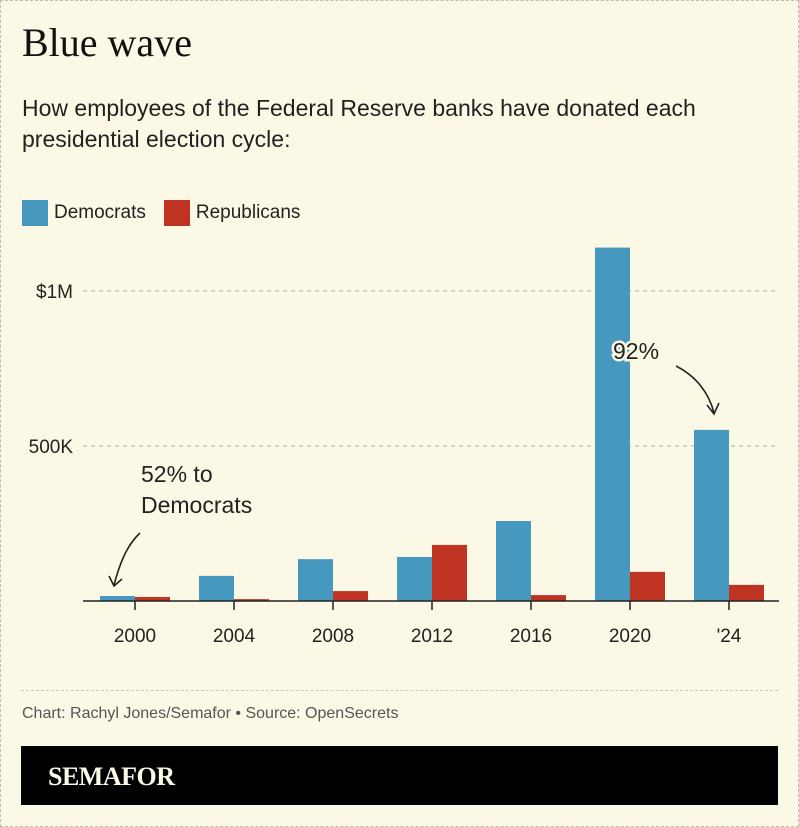 The height and width of the screenshot is (827, 799). Describe the element at coordinates (636, 351) in the screenshot. I see `annotation-text: 92%` at that location.